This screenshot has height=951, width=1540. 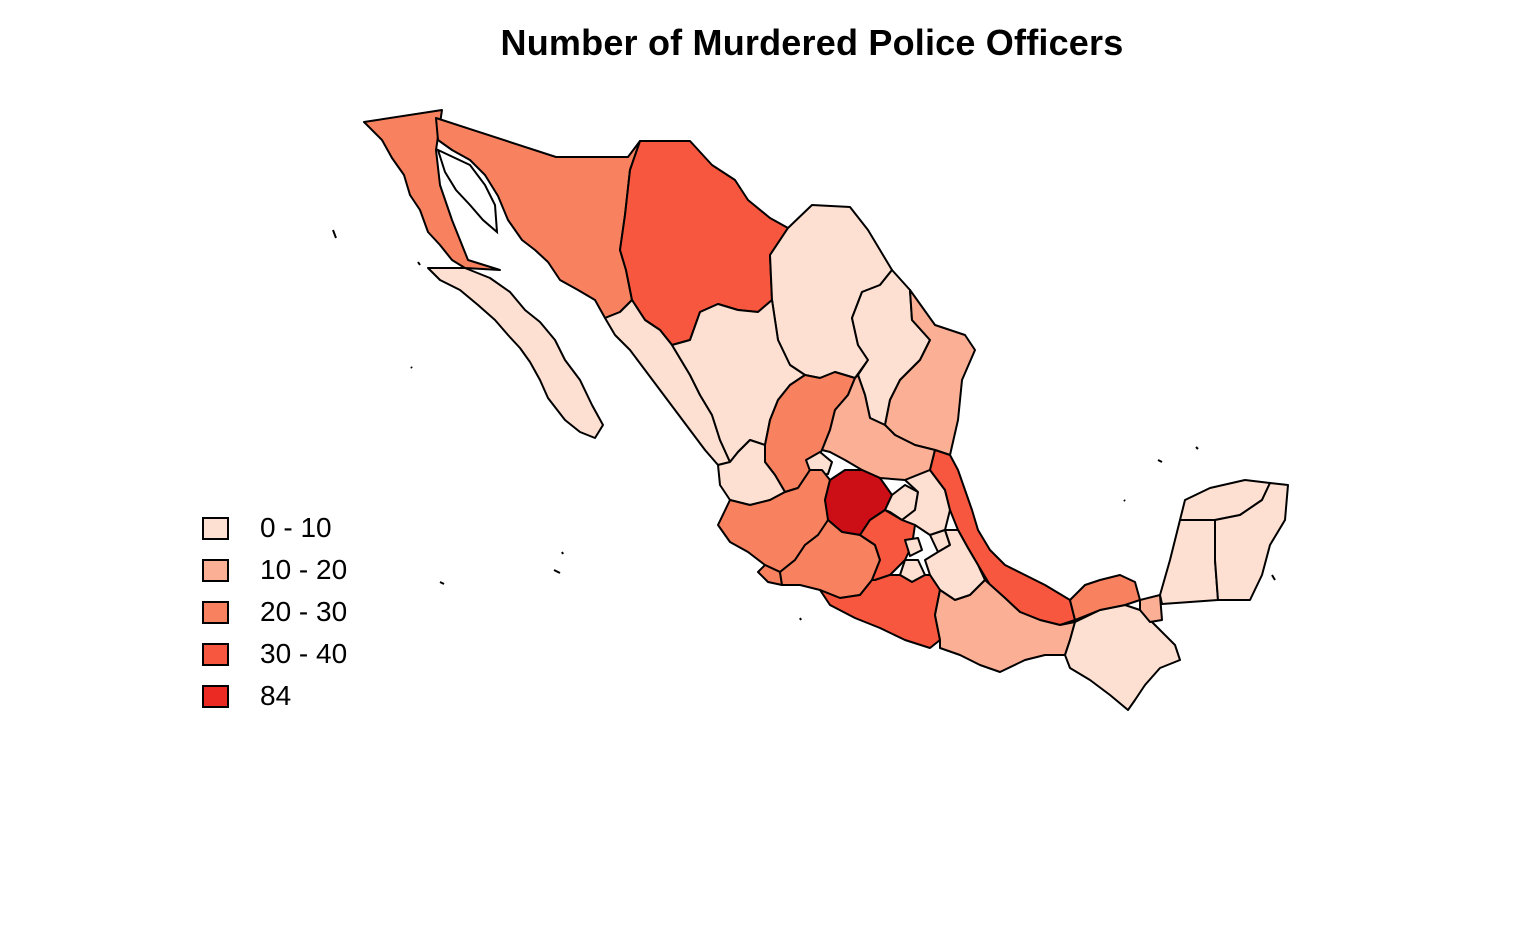 I want to click on legend-item: 0 - 10, so click(x=274, y=528).